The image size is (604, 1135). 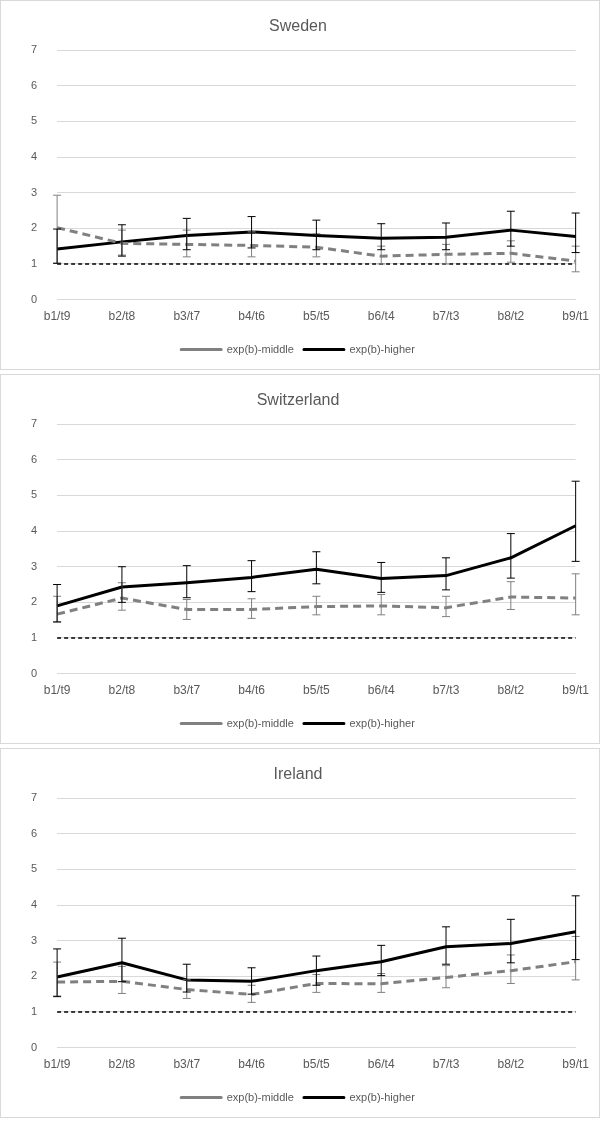 What do you see at coordinates (298, 26) in the screenshot?
I see `chart-title: Sweden` at bounding box center [298, 26].